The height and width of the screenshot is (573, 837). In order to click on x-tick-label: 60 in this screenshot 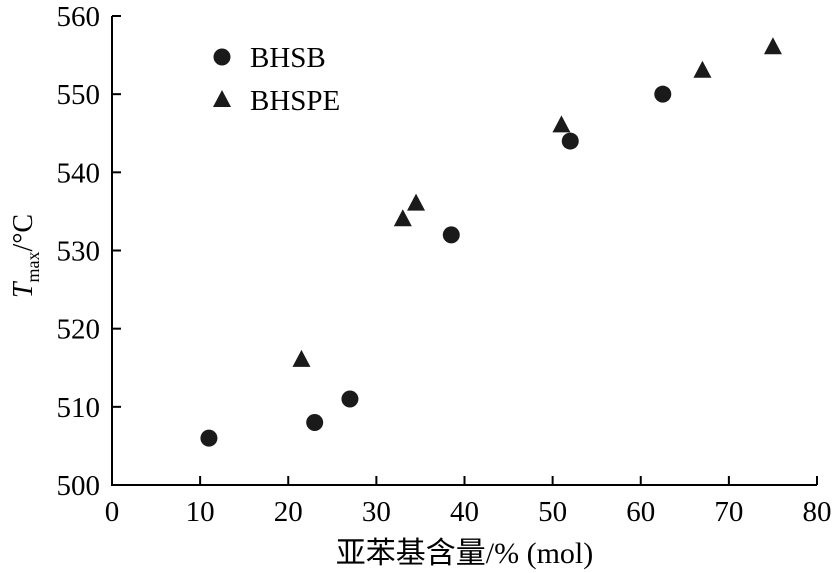, I will do `click(640, 512)`.